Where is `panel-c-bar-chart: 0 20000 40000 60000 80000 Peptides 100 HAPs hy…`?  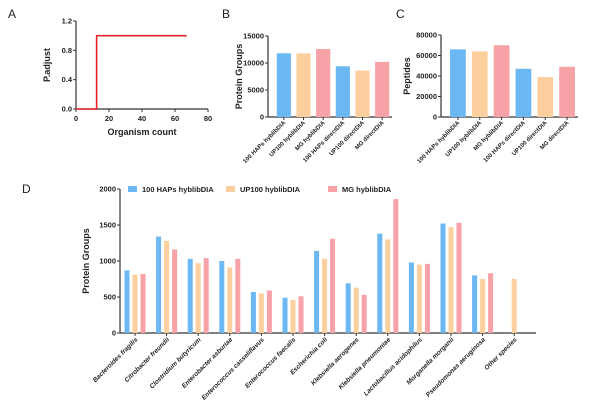
panel-c-bar-chart: 0 20000 40000 60000 80000 Peptides 100 HAPs hy… is located at coordinates (490, 98).